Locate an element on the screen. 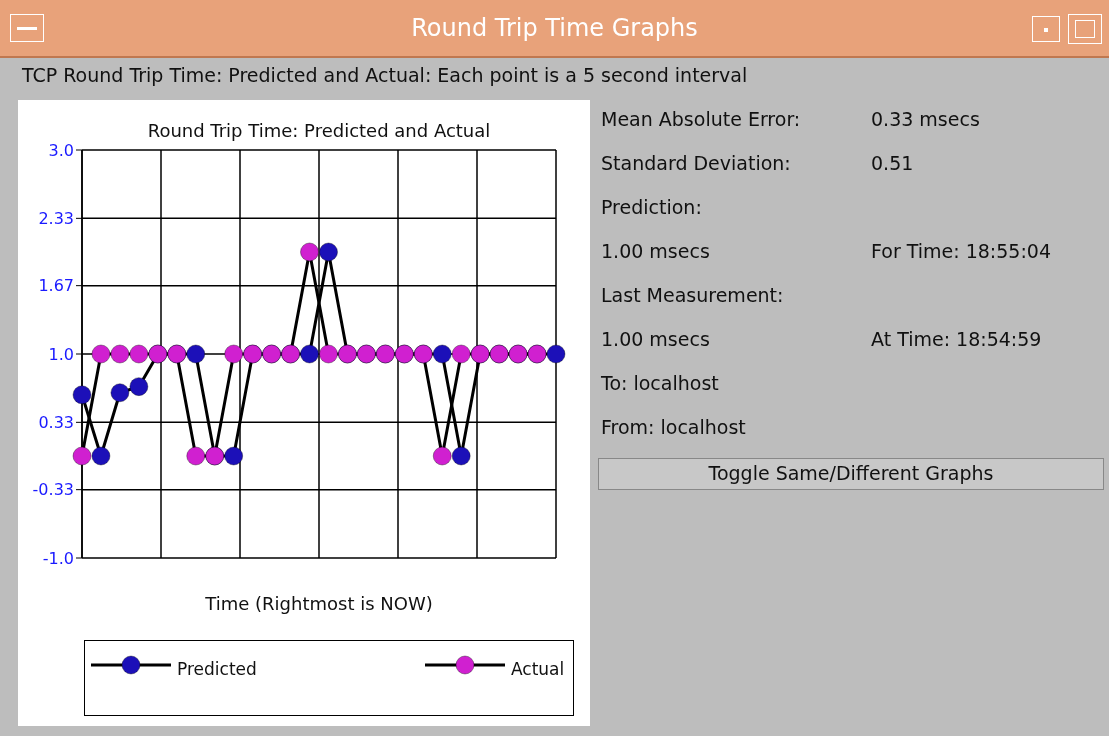  legend-label: Actual is located at coordinates (538, 669).